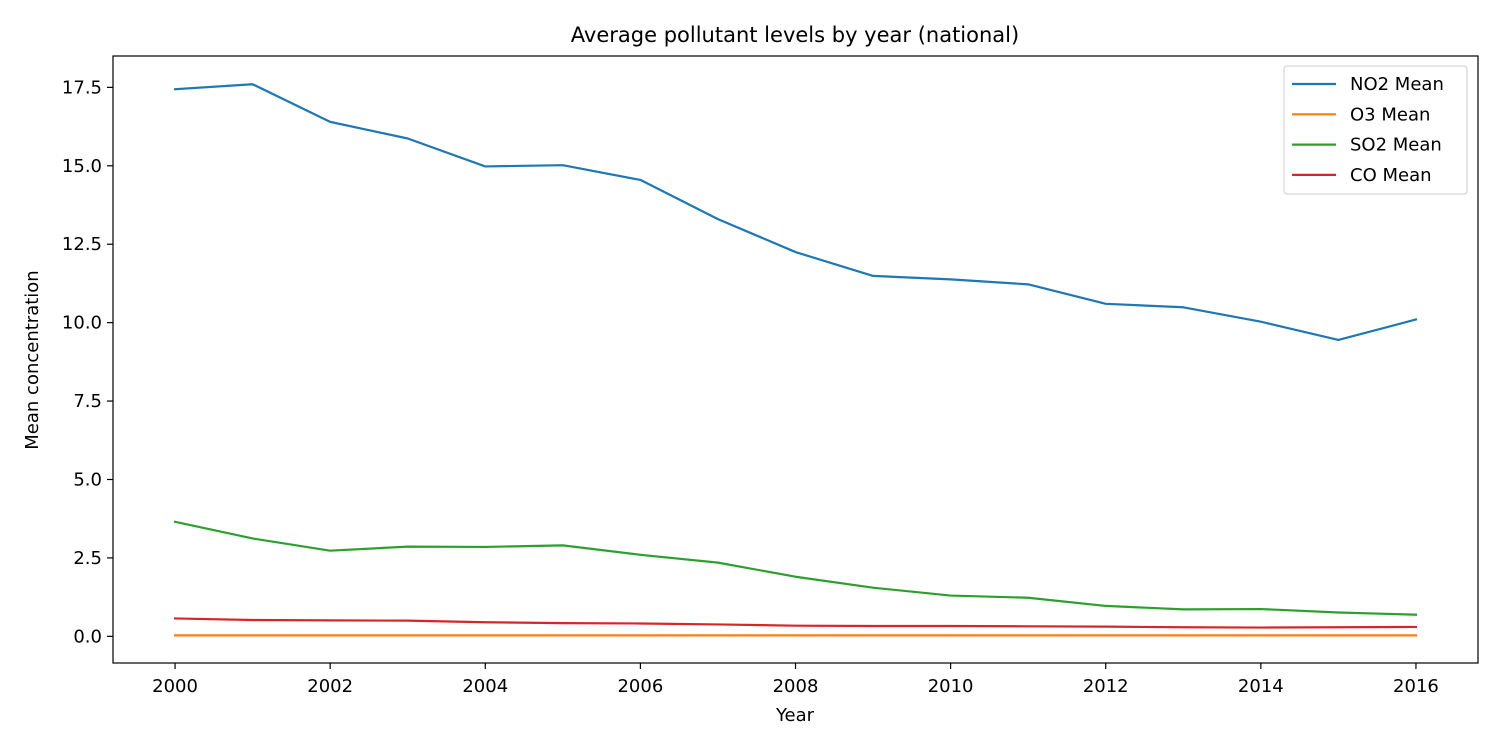  I want to click on y-tick-label: 0.0, so click(87, 636).